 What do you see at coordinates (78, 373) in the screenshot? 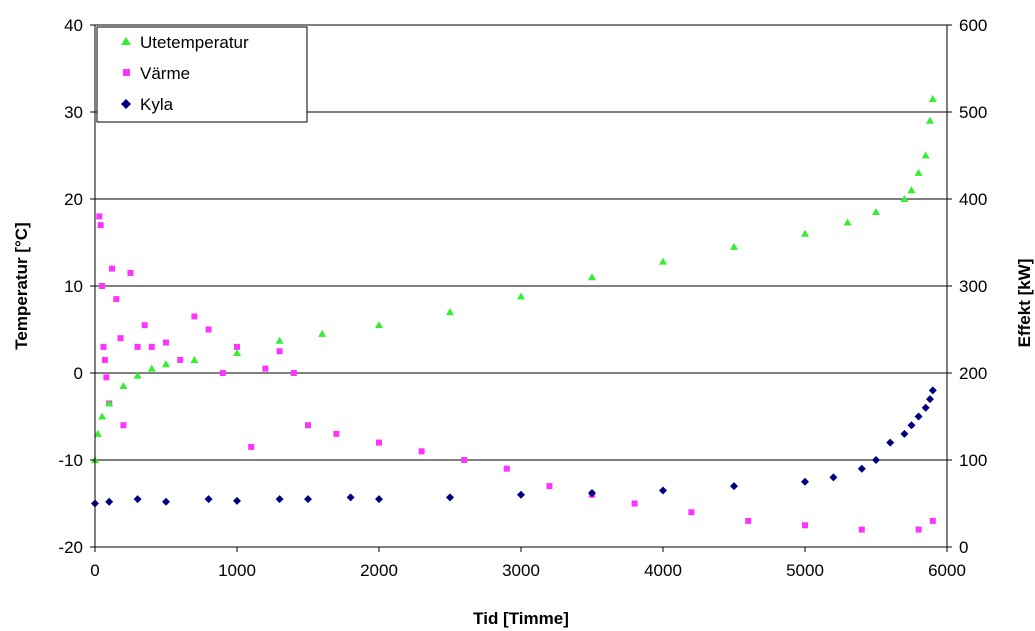
I see `y-left-tick-label: 0` at bounding box center [78, 373].